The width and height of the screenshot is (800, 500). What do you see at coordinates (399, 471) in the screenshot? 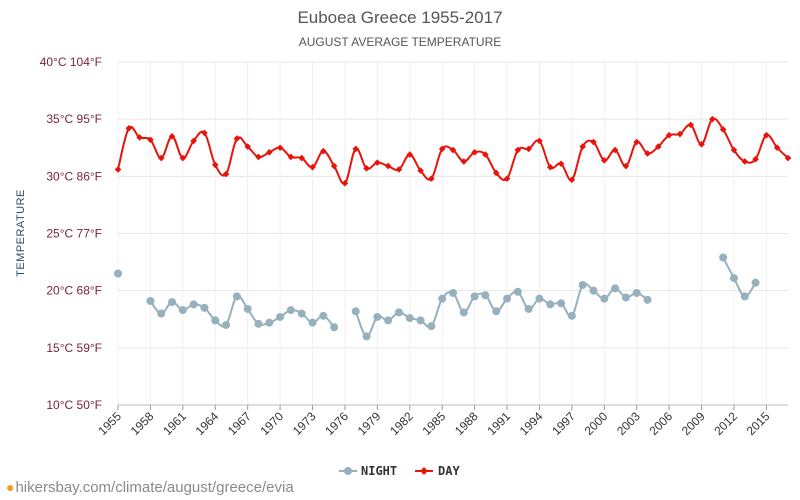
I see `legend: NIGHT DAY` at bounding box center [399, 471].